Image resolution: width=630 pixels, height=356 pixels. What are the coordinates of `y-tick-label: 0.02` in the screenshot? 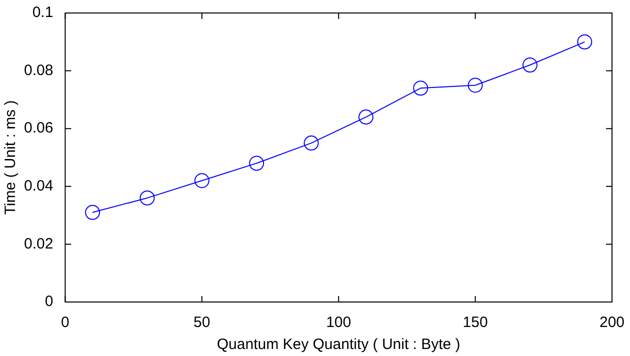 It's located at (39, 243).